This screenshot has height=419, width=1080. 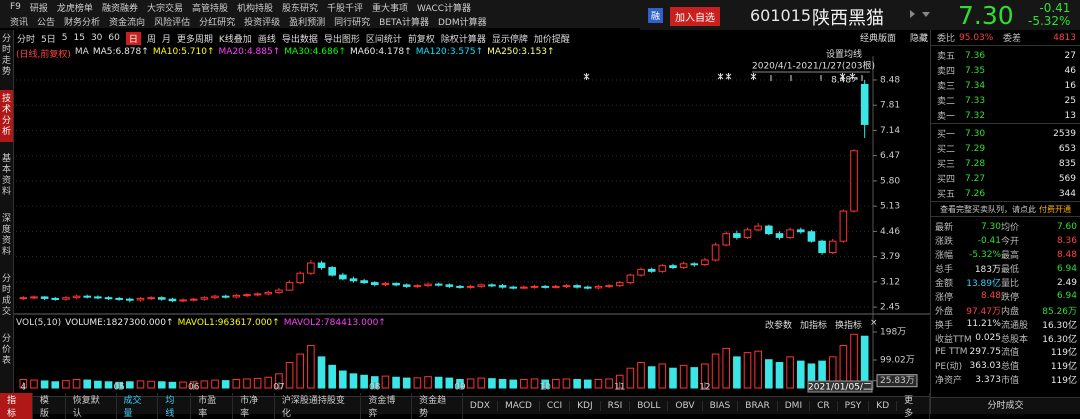 What do you see at coordinates (723, 77) in the screenshot?
I see `event-markers` at bounding box center [723, 77].